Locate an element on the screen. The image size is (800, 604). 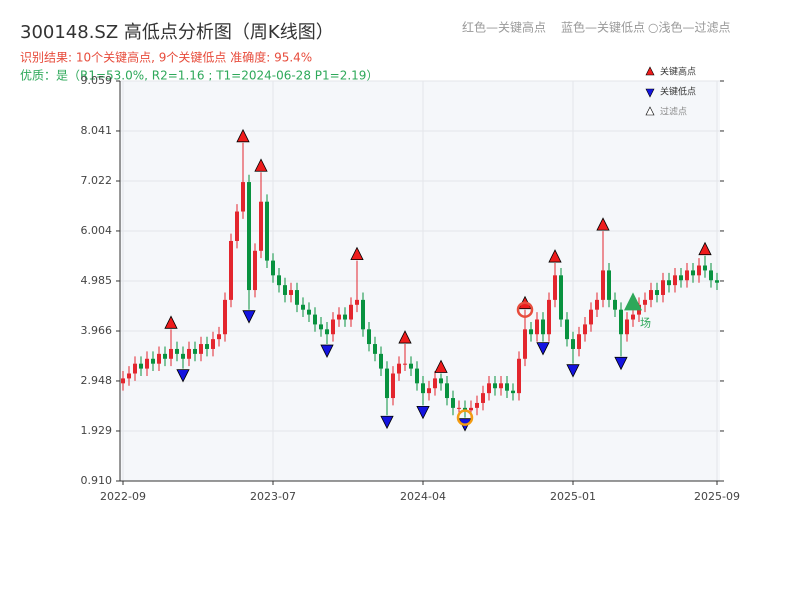
subtitle: 识别结果: 10个关键高点, 9个关键低点 准确度: 95.4% is located at coordinates (166, 57).